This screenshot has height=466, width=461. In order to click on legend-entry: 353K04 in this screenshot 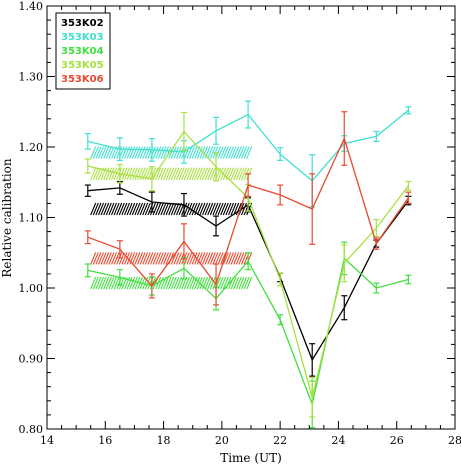, I will do `click(82, 51)`.